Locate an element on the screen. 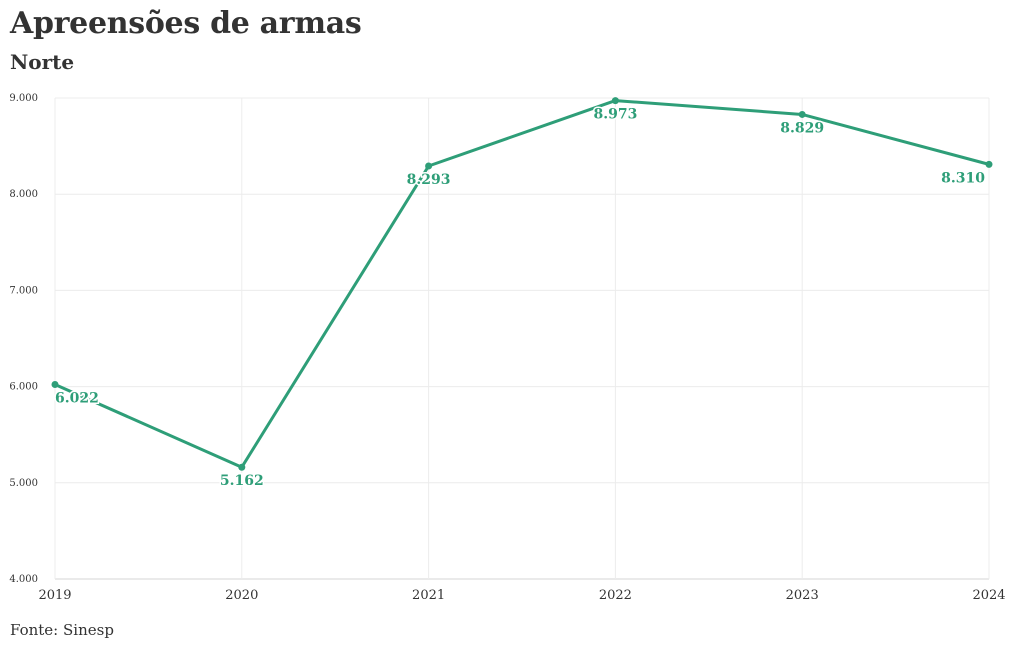 The width and height of the screenshot is (1020, 650). data-label: 8.293 is located at coordinates (429, 180).